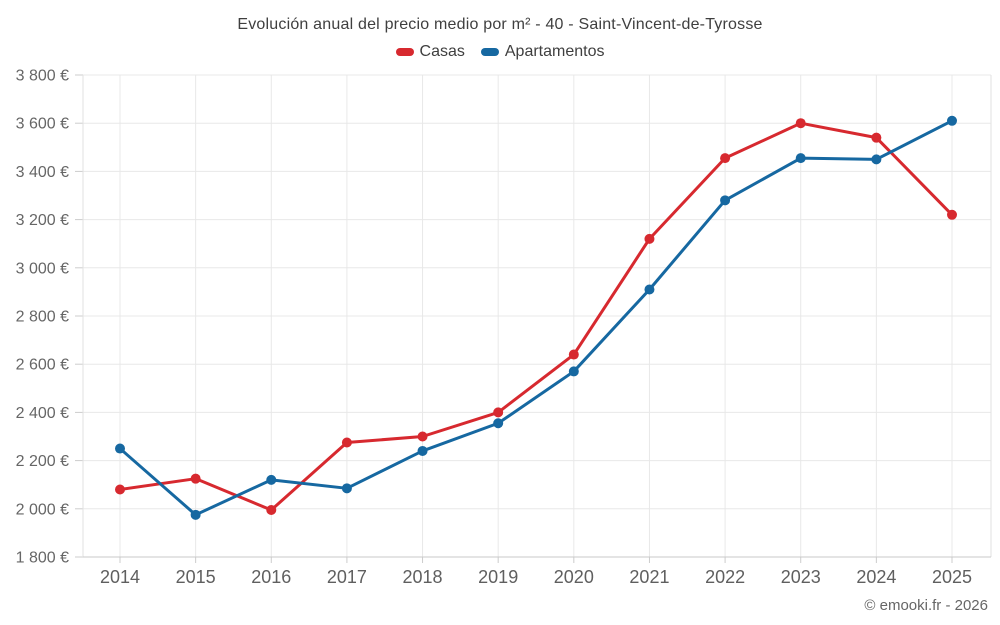 The image size is (1000, 625). What do you see at coordinates (42, 220) in the screenshot?
I see `y-axis-label-3200: 3 200 €` at bounding box center [42, 220].